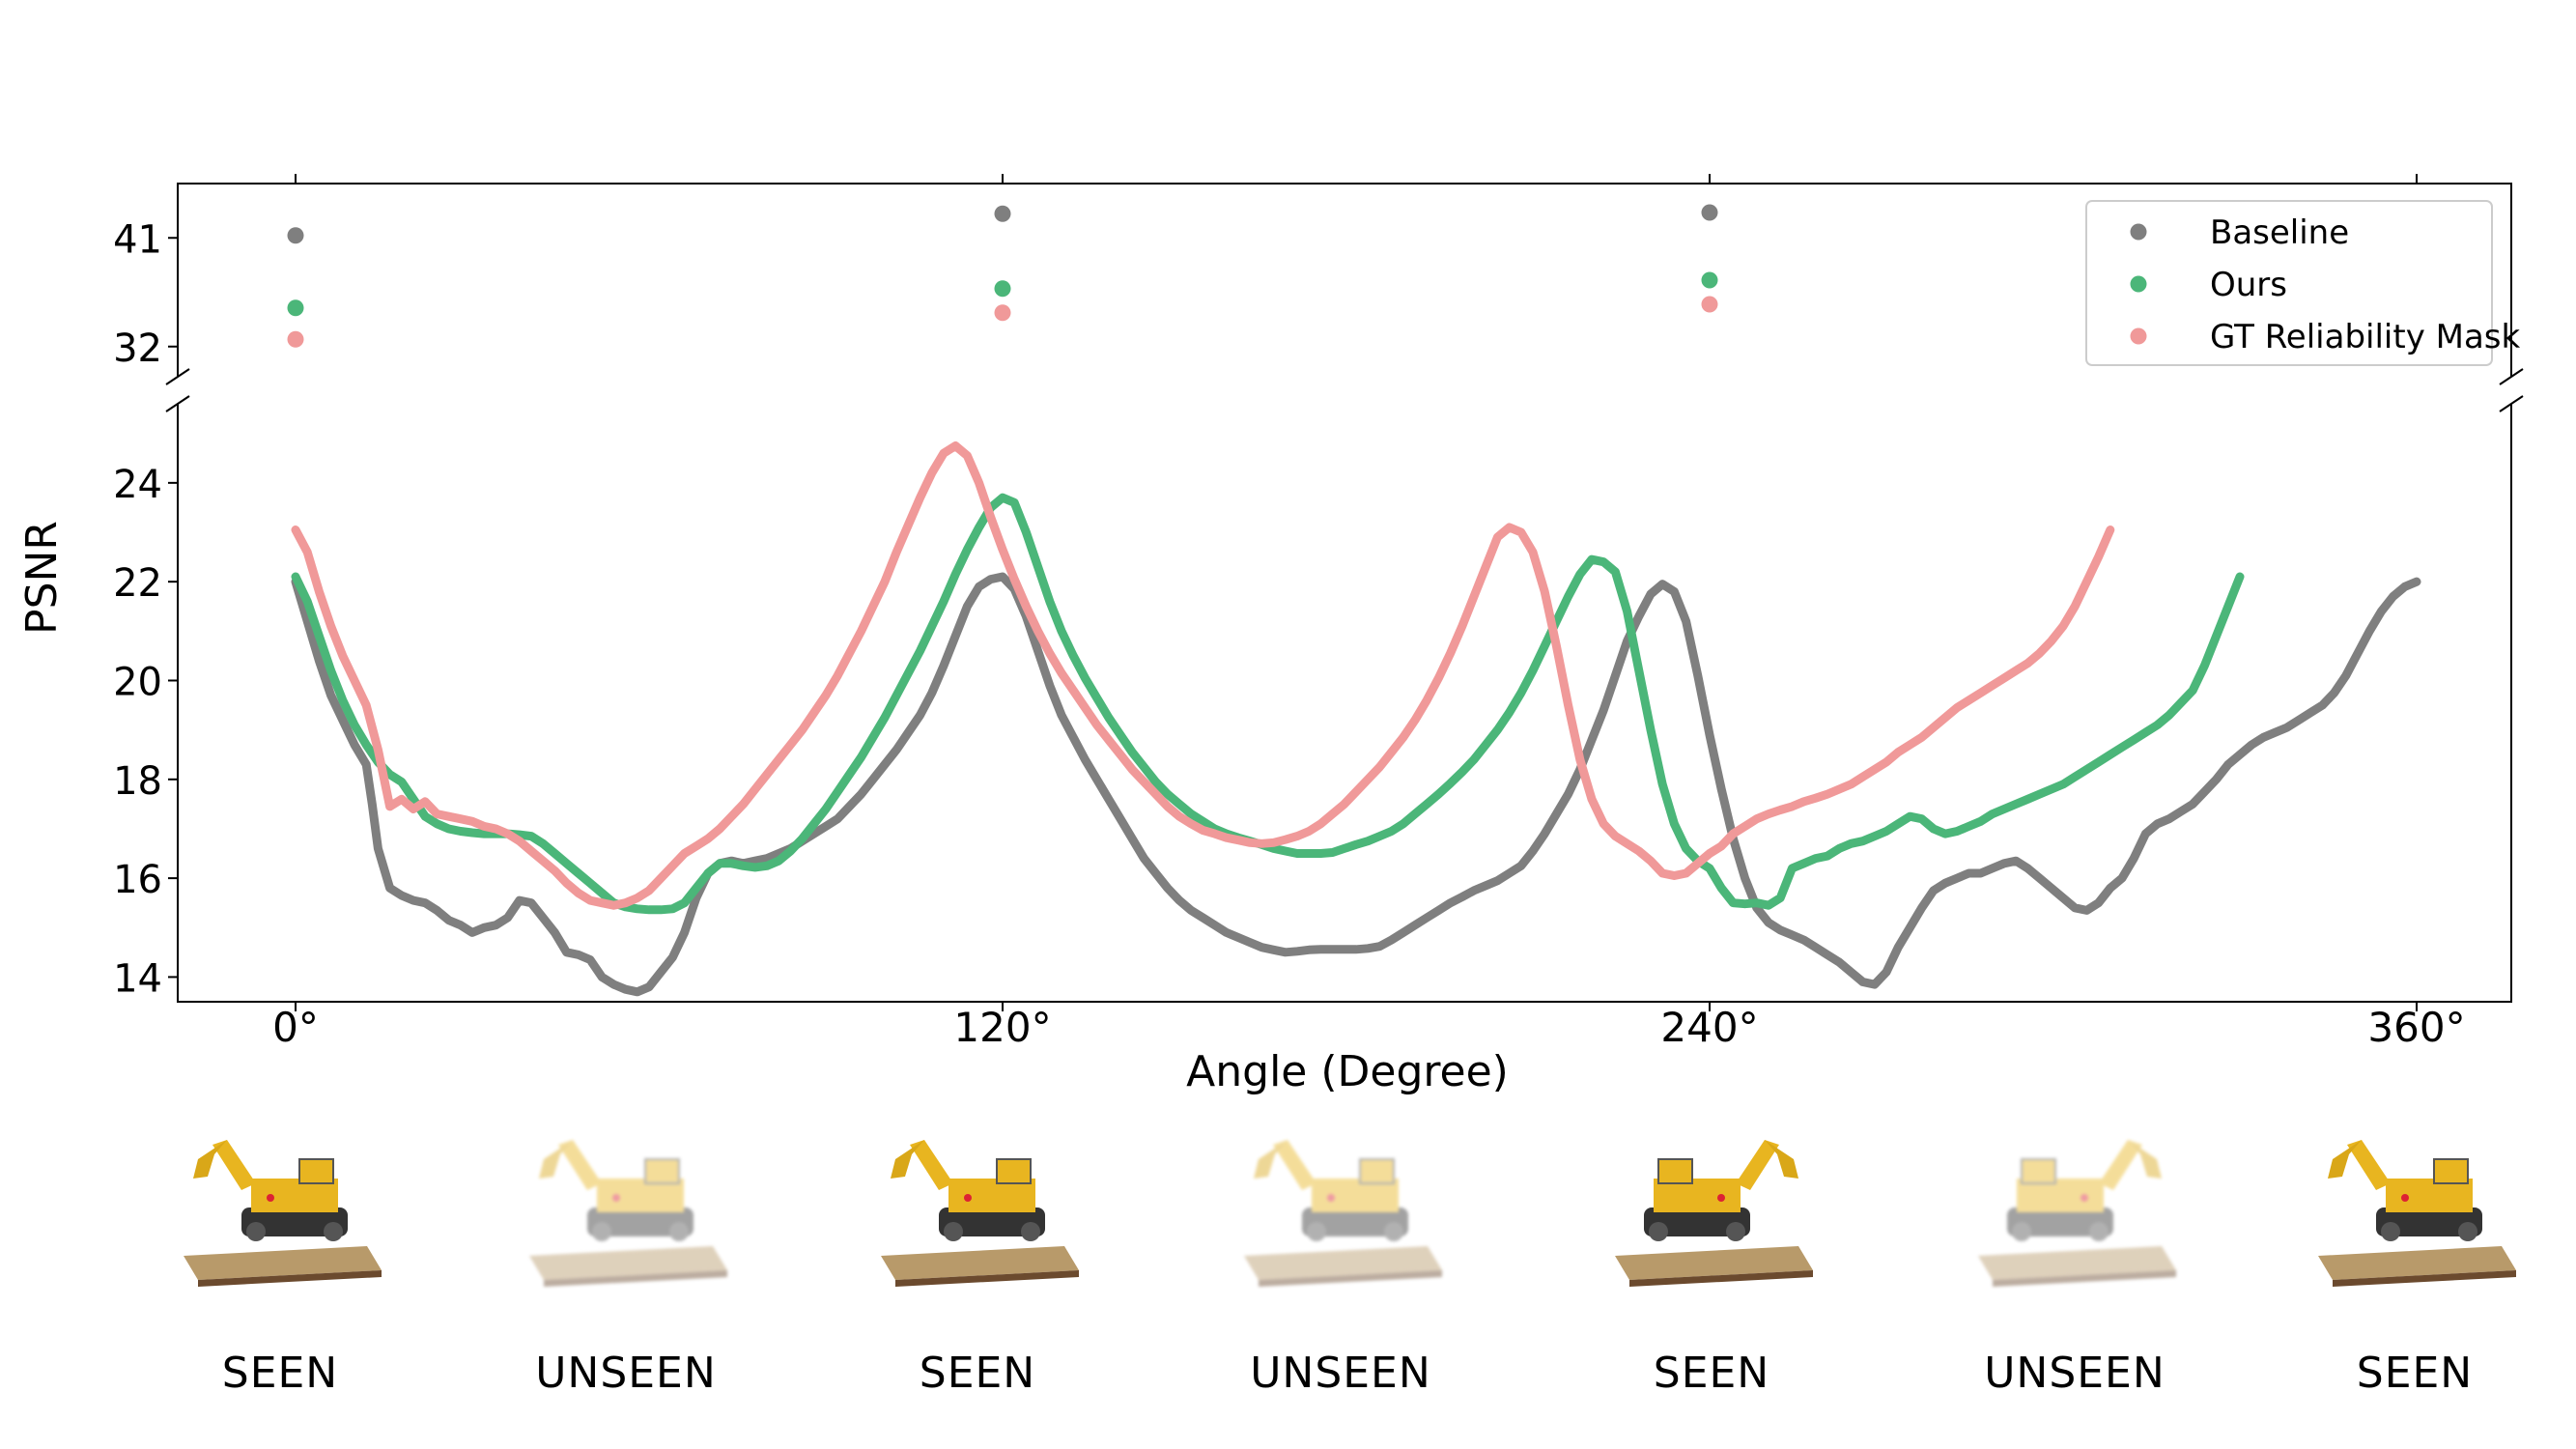 Image resolution: width=2576 pixels, height=1449 pixels. What do you see at coordinates (2416, 1027) in the screenshot?
I see `x-tick-label: 360°` at bounding box center [2416, 1027].